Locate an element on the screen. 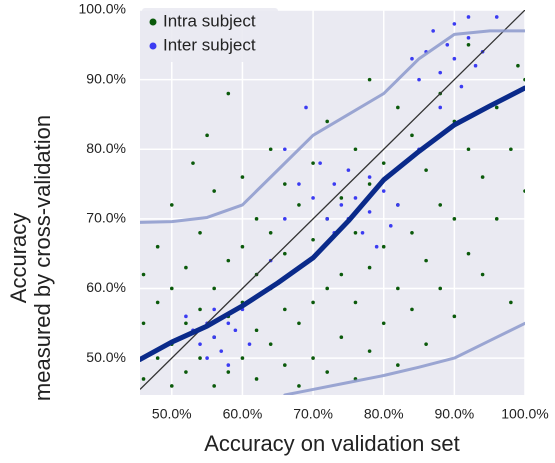  y-tick-label: 50.0% is located at coordinates (106, 357).